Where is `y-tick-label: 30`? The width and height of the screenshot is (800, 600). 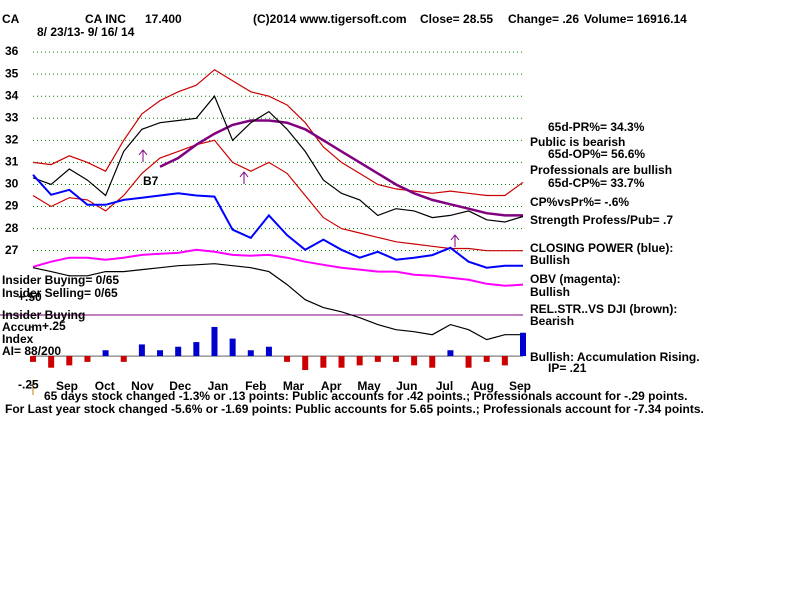
y-tick-label: 30 is located at coordinates (12, 184).